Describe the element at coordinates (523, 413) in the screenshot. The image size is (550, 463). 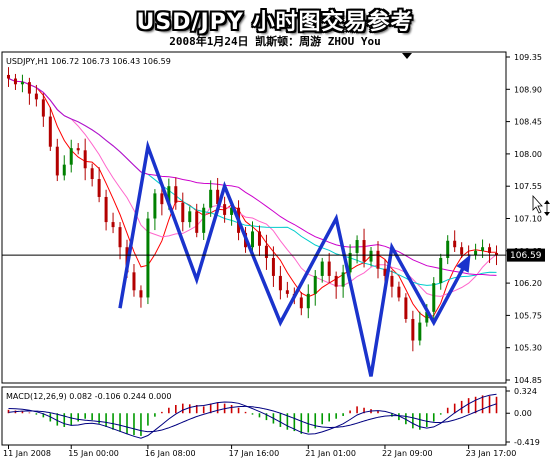
I see `macd-y-tick-label: 0.00` at that location.